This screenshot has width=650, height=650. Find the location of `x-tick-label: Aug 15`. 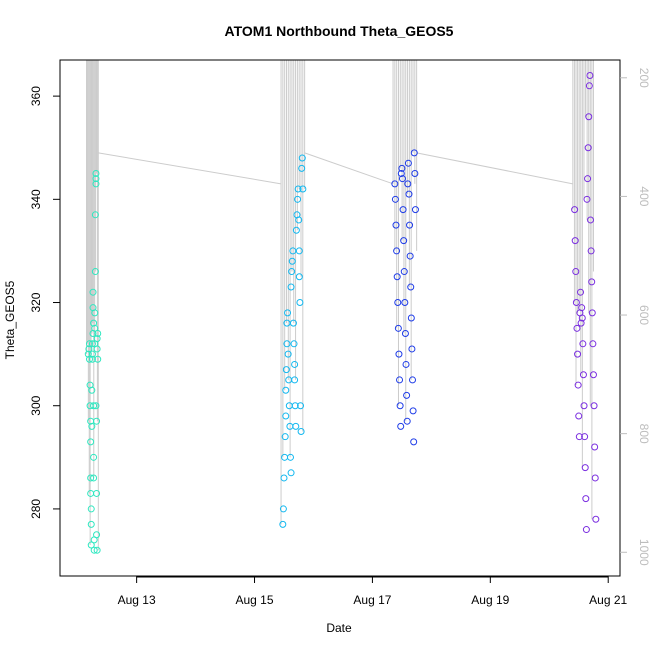

x-tick-label: Aug 15 is located at coordinates (255, 600).